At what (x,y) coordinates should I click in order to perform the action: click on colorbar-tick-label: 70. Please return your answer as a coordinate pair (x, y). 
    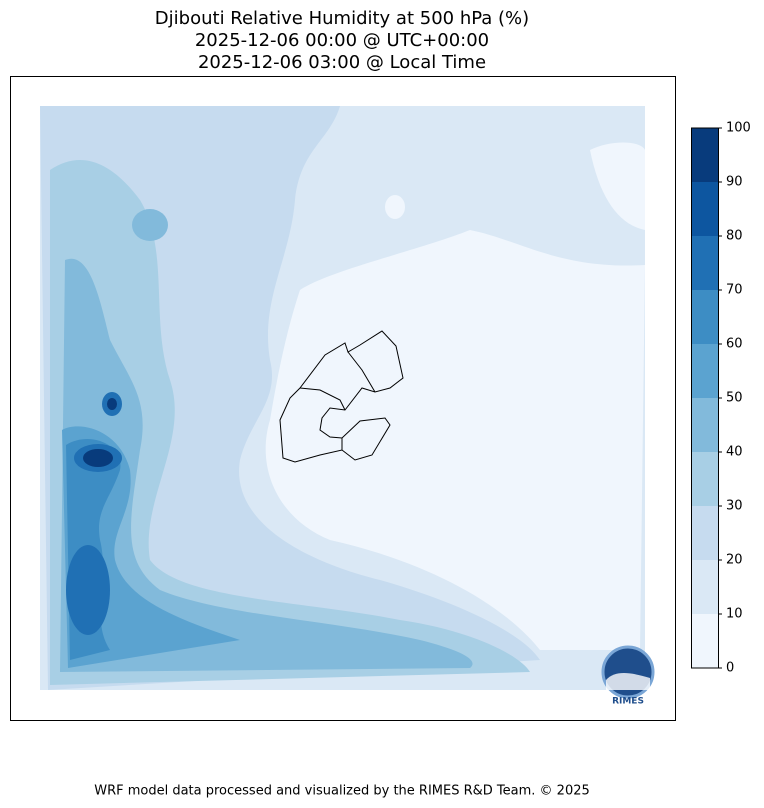
    Looking at the image, I should click on (734, 290).